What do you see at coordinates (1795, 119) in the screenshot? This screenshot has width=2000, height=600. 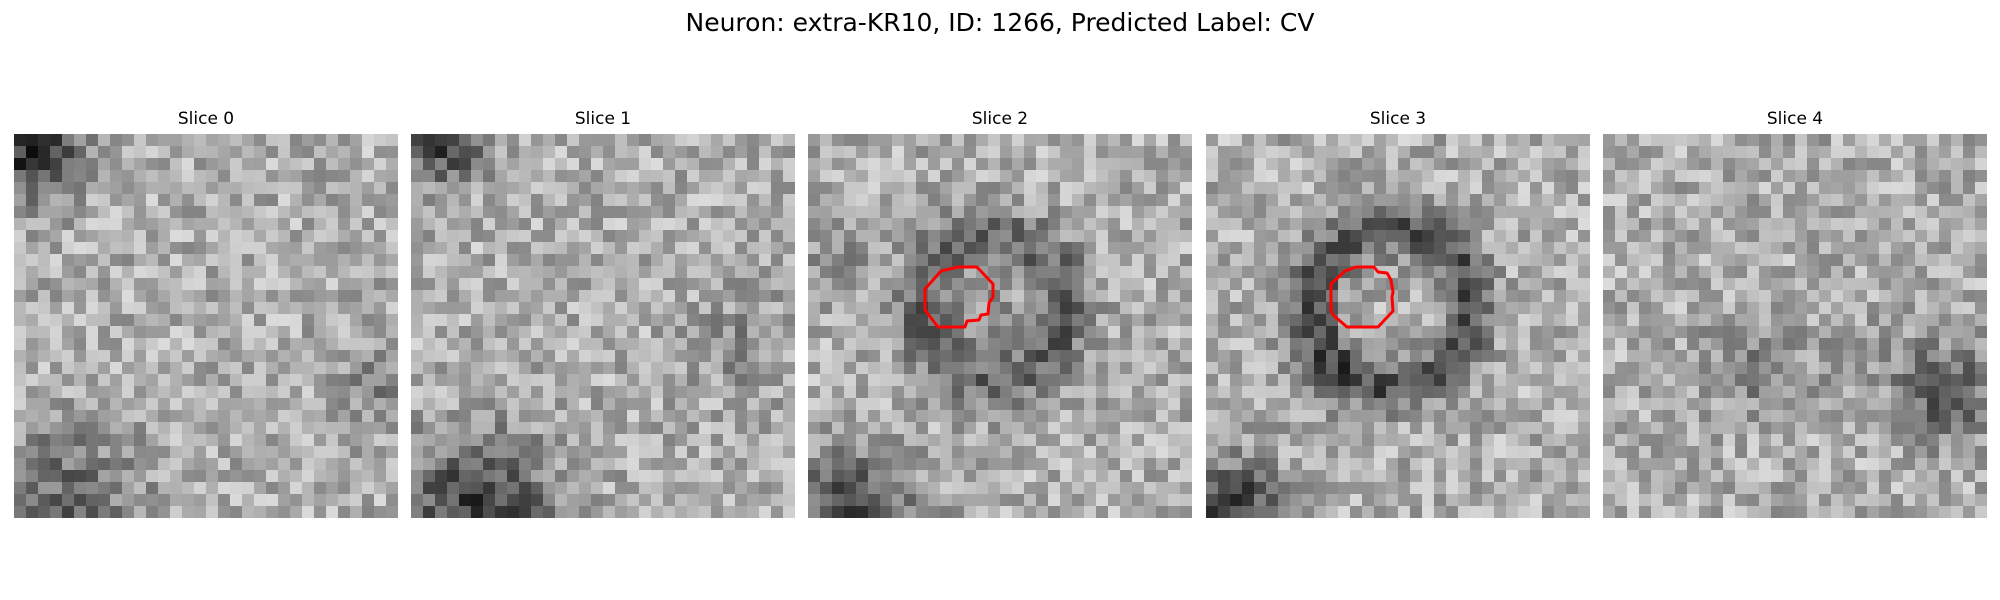 I see `slice-4-title: Slice 4` at bounding box center [1795, 119].